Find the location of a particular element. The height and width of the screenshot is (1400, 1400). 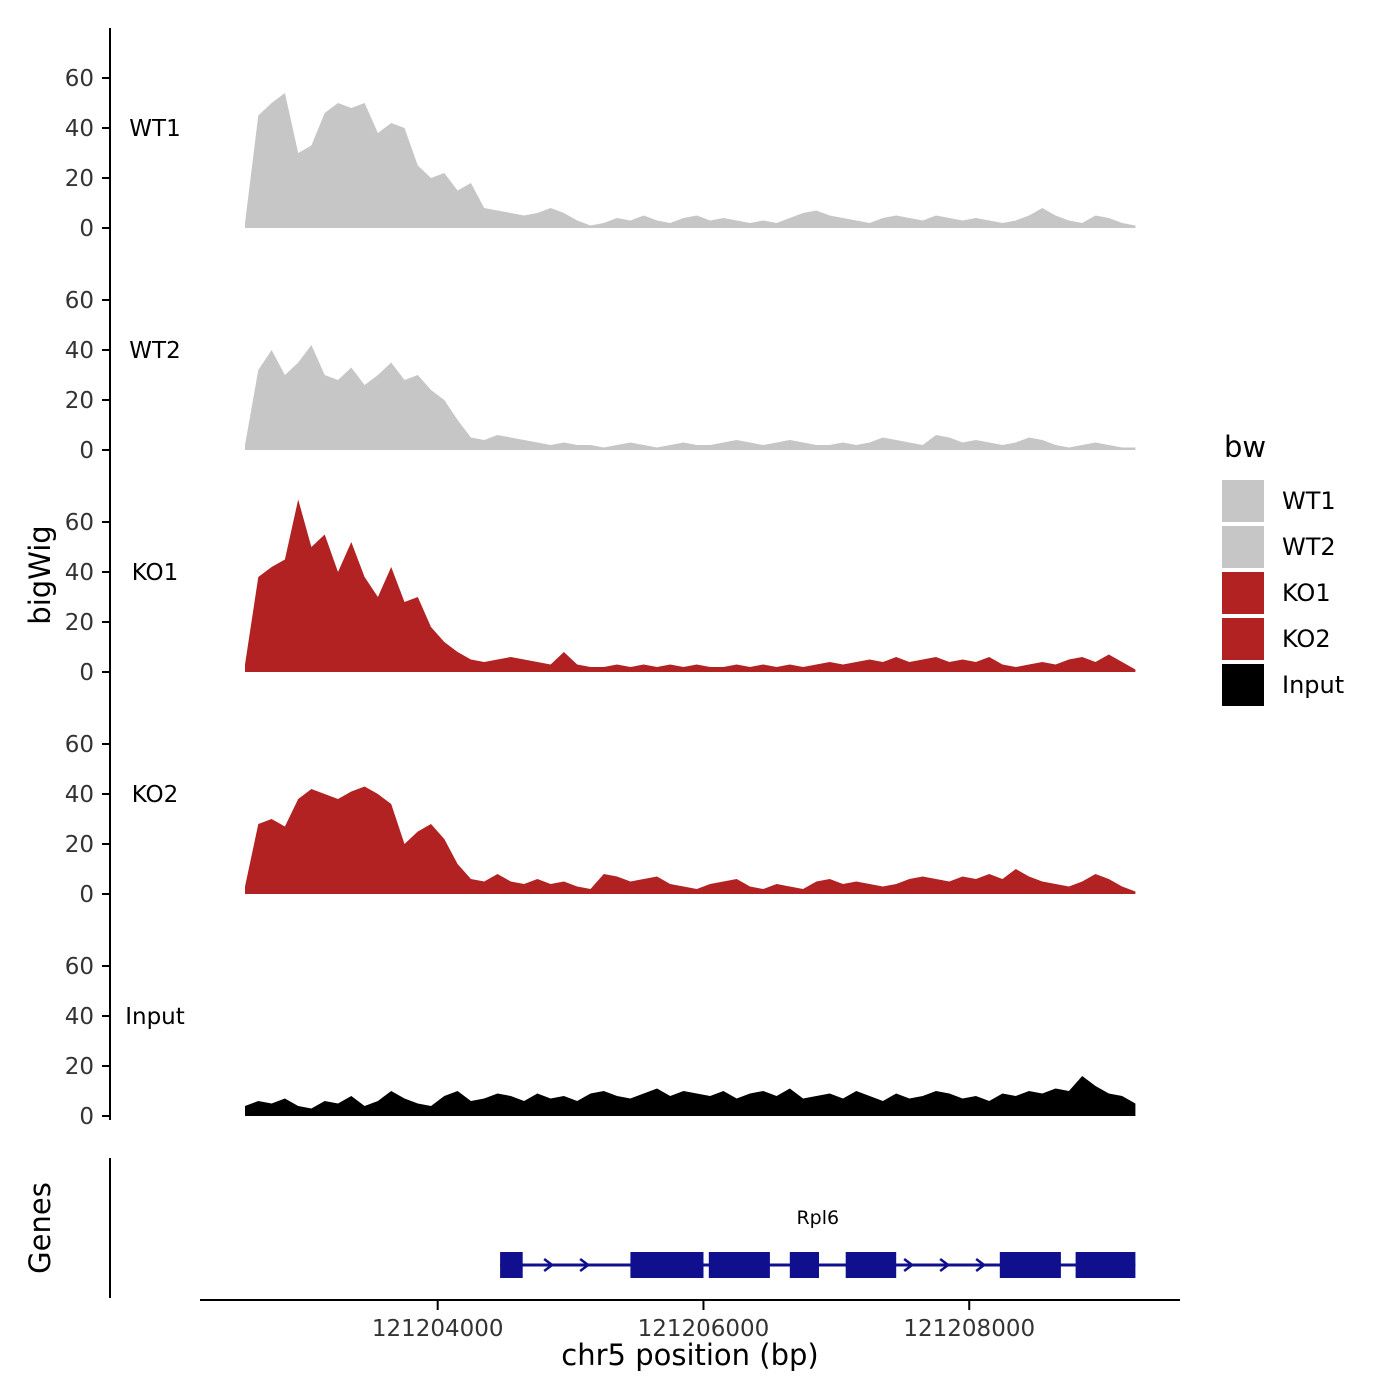

legend-item-label: WT1 is located at coordinates (1309, 501).